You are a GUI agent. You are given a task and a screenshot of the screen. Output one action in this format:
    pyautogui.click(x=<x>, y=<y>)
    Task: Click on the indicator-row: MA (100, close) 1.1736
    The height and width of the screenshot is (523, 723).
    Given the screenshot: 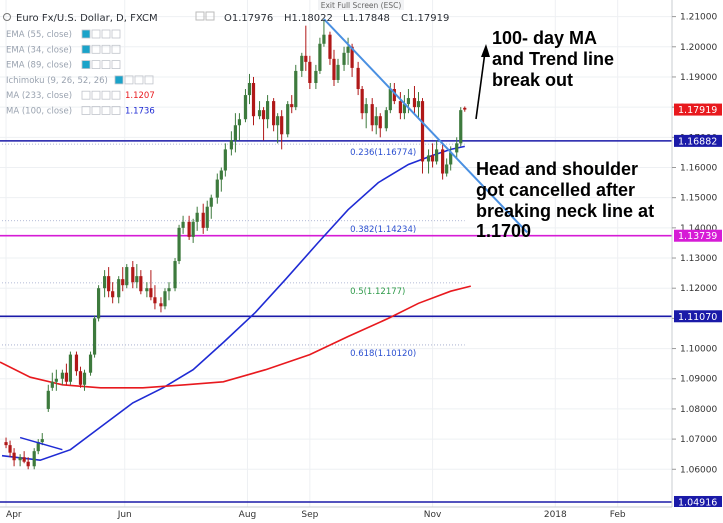 What is the action you would take?
    pyautogui.click(x=80, y=111)
    